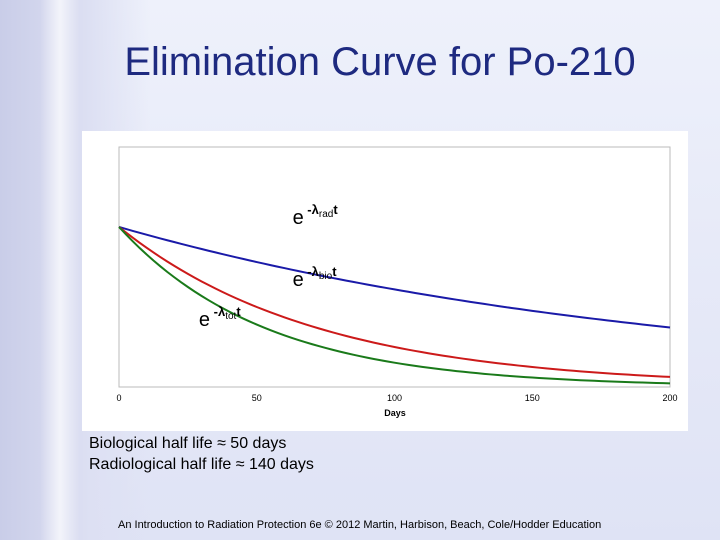 The width and height of the screenshot is (720, 540). What do you see at coordinates (316, 215) in the screenshot?
I see `curve-annotation-rad: e -λradt` at bounding box center [316, 215].